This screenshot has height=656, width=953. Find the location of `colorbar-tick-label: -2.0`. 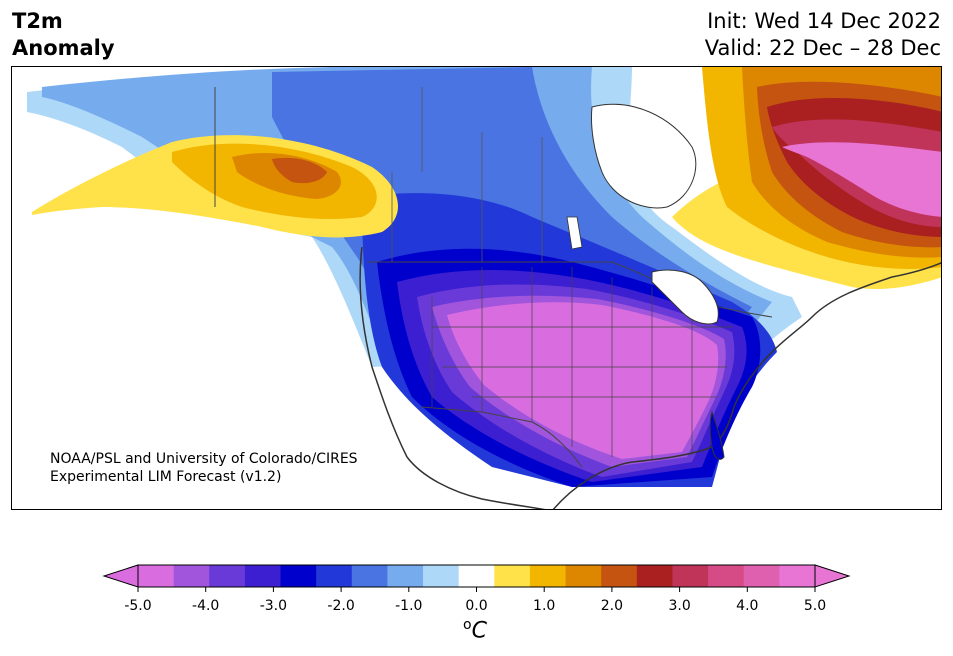

colorbar-tick-label: -2.0 is located at coordinates (341, 606).